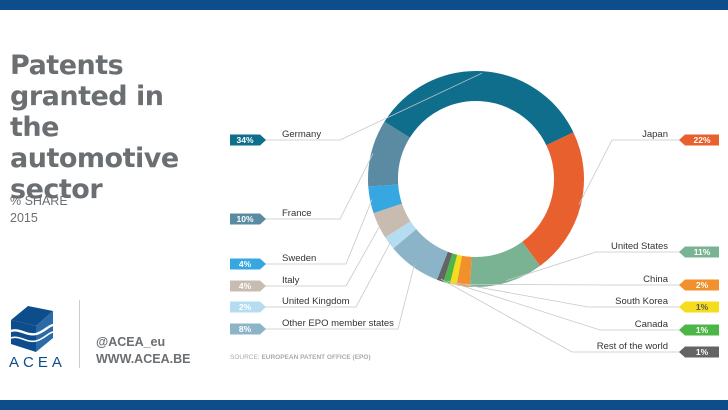 The height and width of the screenshot is (410, 728). What do you see at coordinates (392, 220) in the screenshot?
I see `donut-slice-italy` at bounding box center [392, 220].